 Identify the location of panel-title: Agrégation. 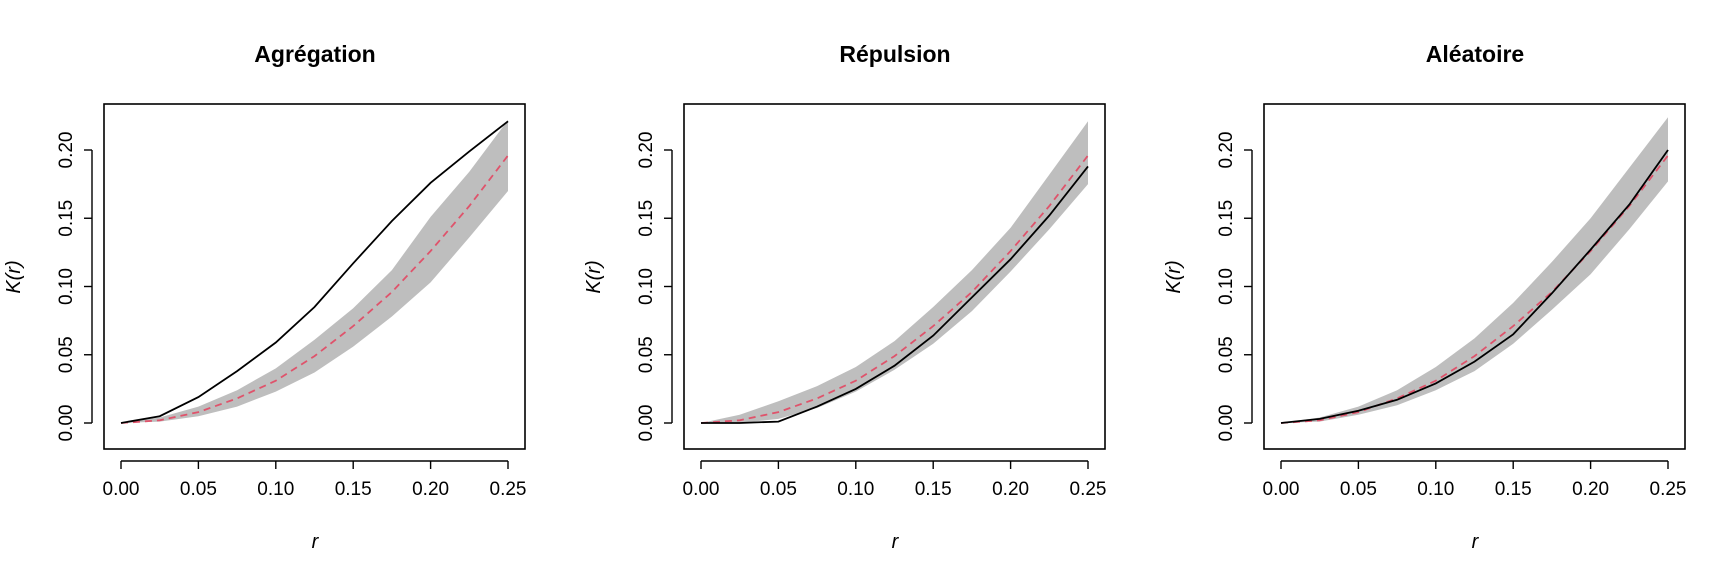
(314, 54).